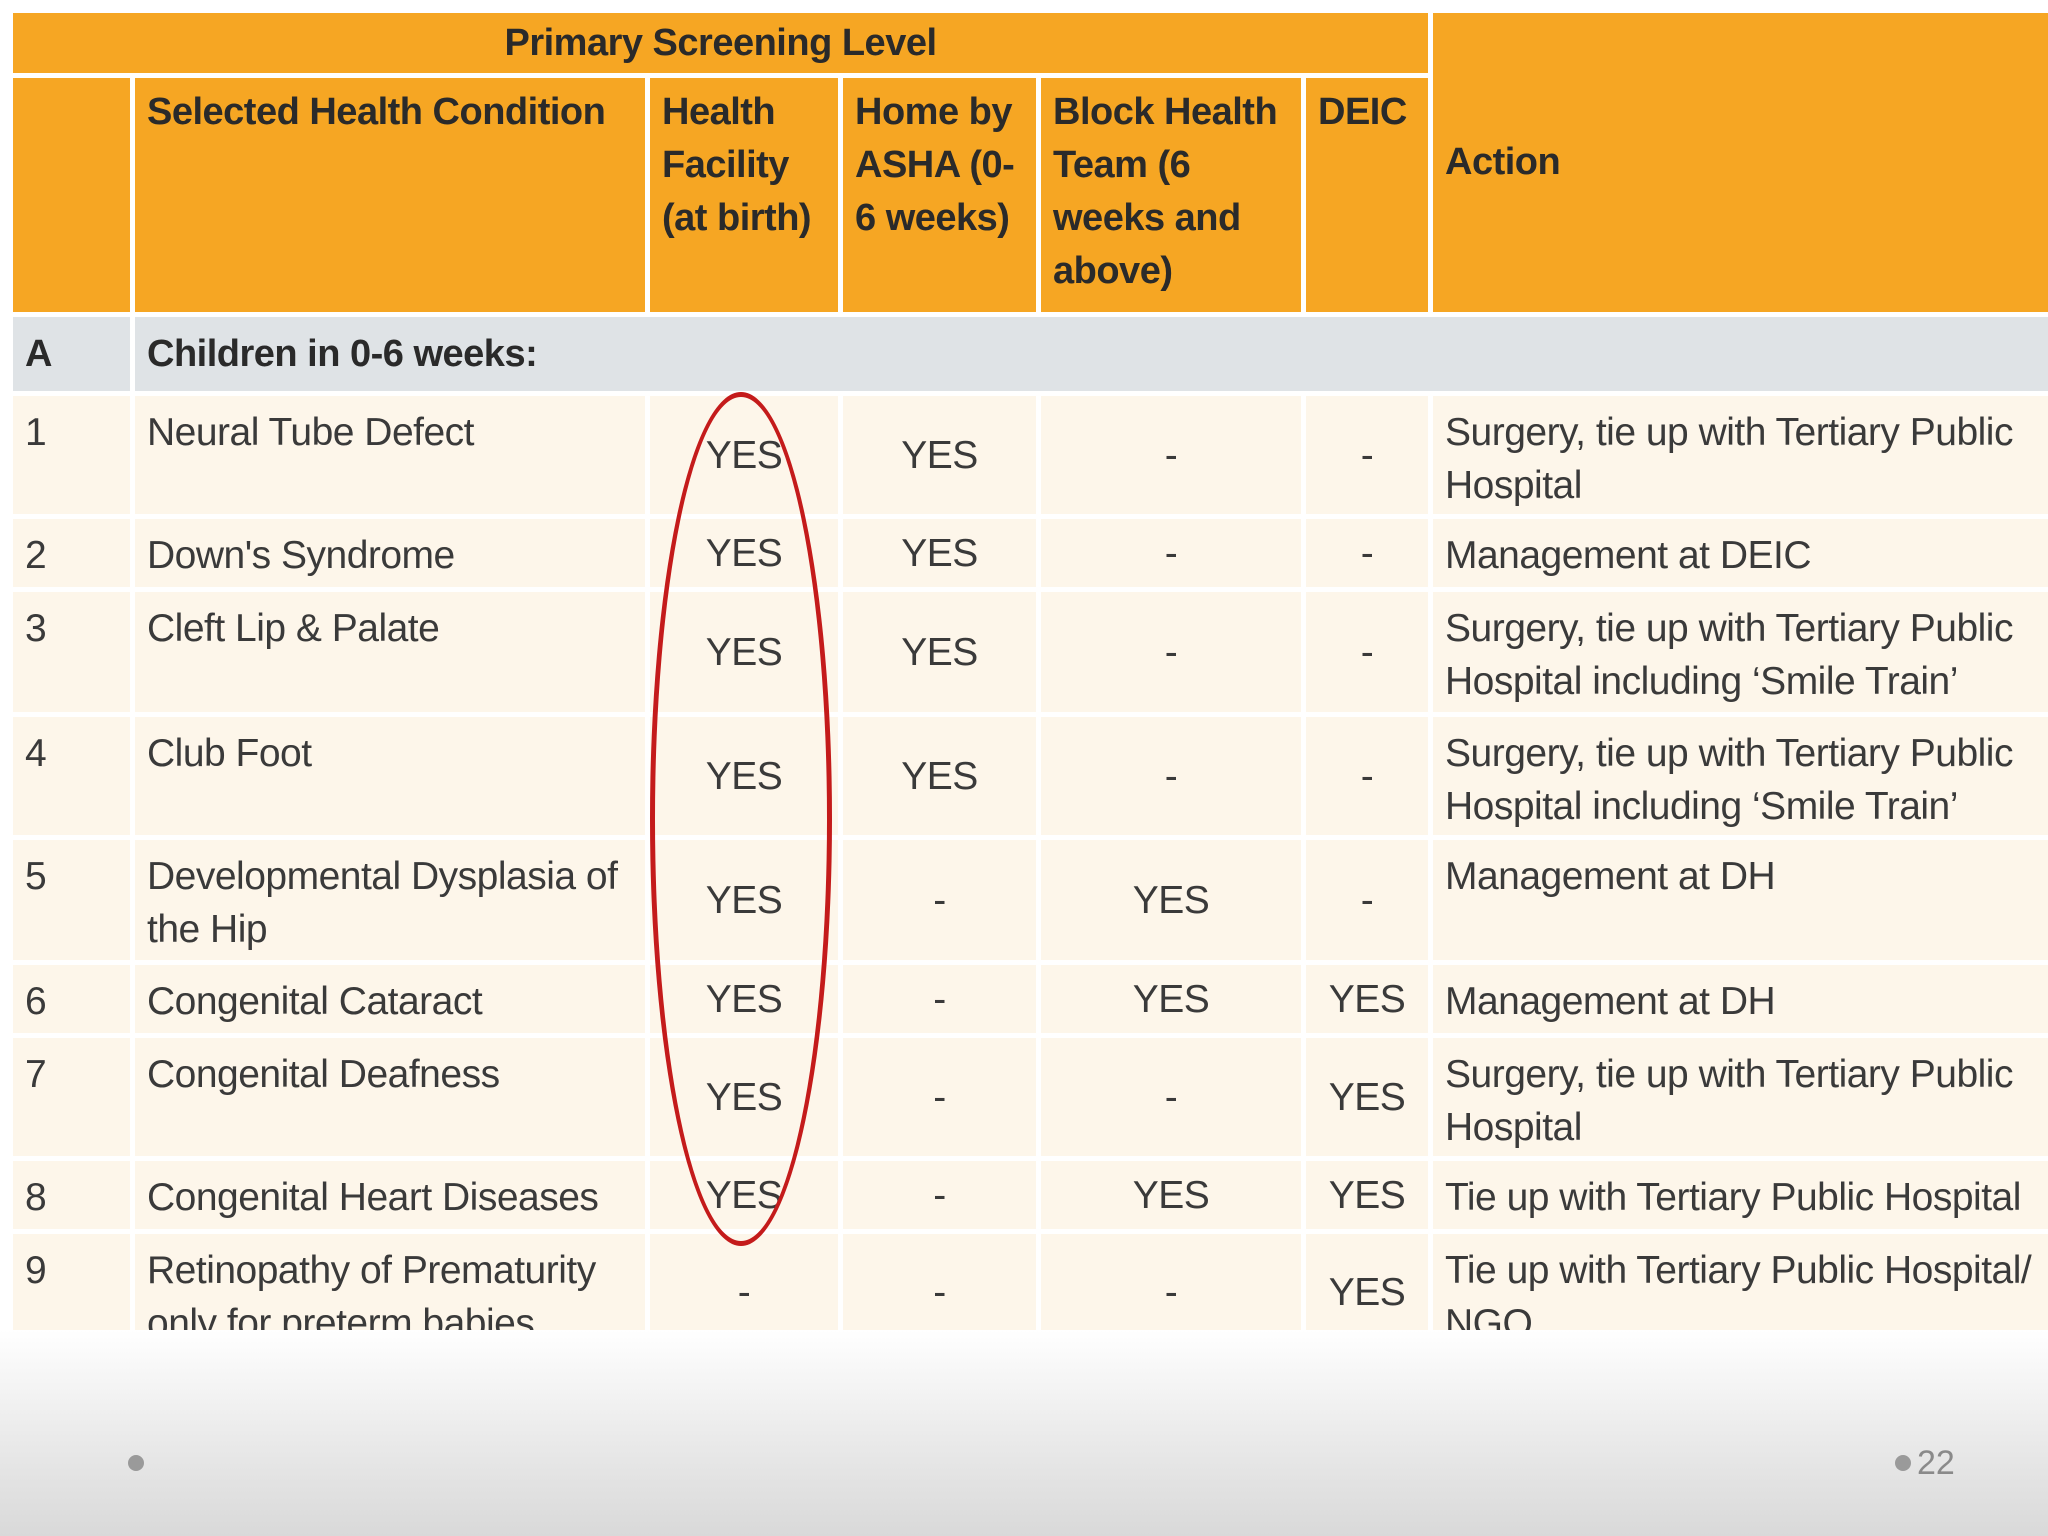 The width and height of the screenshot is (2048, 1536). Describe the element at coordinates (71, 455) in the screenshot. I see `row-number: 1` at that location.